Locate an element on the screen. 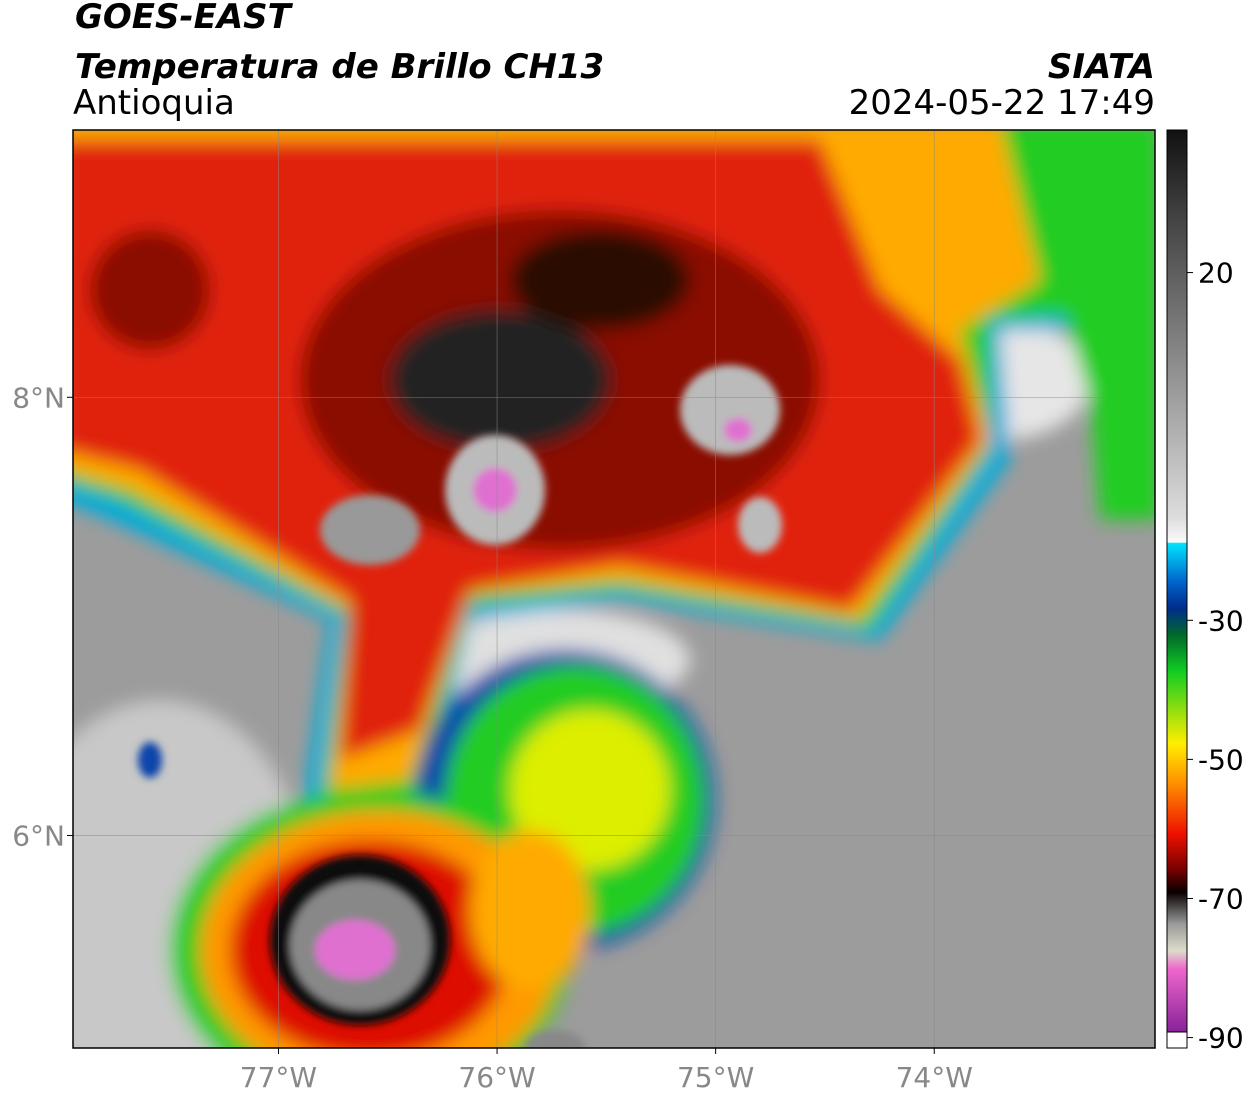 Image resolution: width=1252 pixels, height=1099 pixels. colorbar-under is located at coordinates (1177, 1040).